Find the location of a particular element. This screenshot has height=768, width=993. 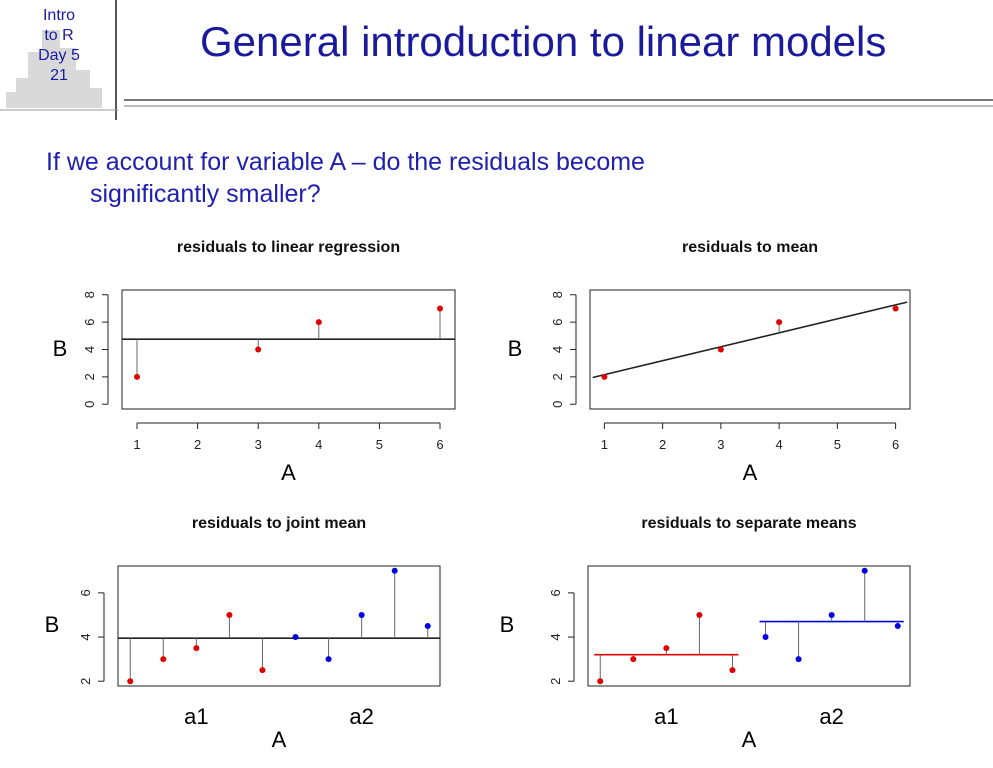

slide-title: General introduction to linear models is located at coordinates (543, 41).